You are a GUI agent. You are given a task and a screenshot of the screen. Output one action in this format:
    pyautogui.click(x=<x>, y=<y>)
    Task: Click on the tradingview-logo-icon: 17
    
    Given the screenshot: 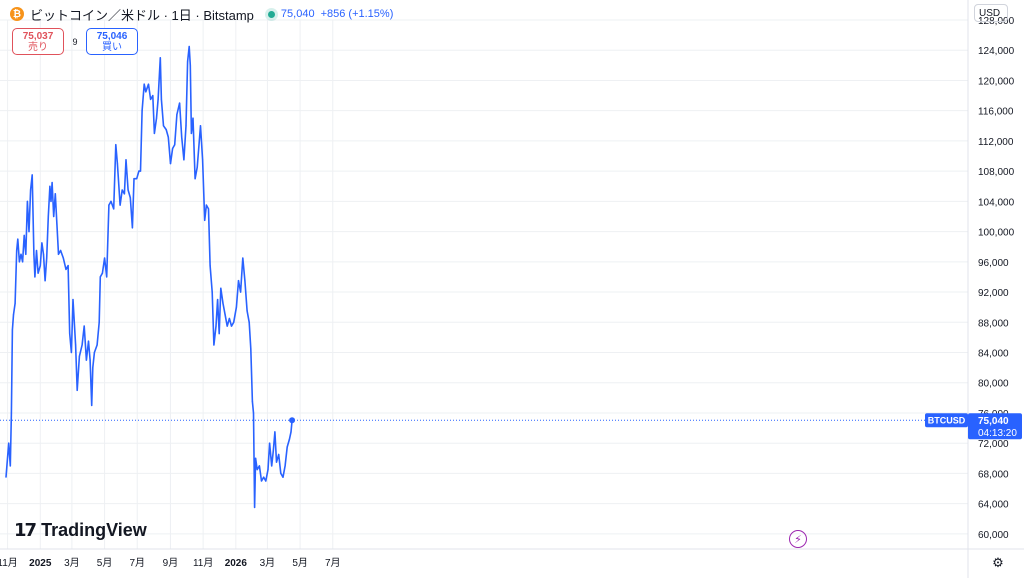 What is the action you would take?
    pyautogui.click(x=25, y=530)
    